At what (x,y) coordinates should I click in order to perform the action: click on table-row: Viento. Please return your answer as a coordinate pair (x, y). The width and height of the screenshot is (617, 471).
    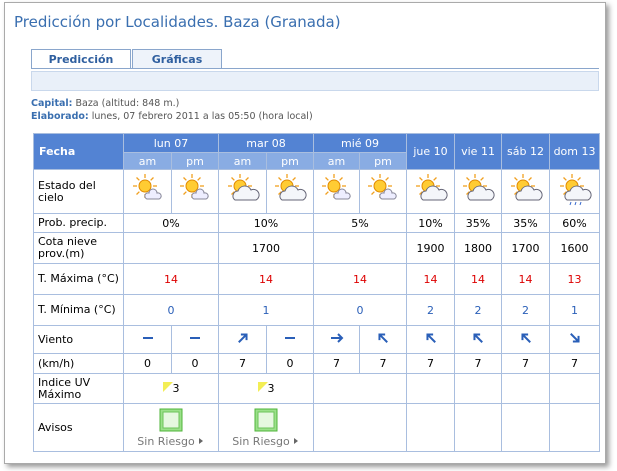
    Looking at the image, I should click on (317, 339).